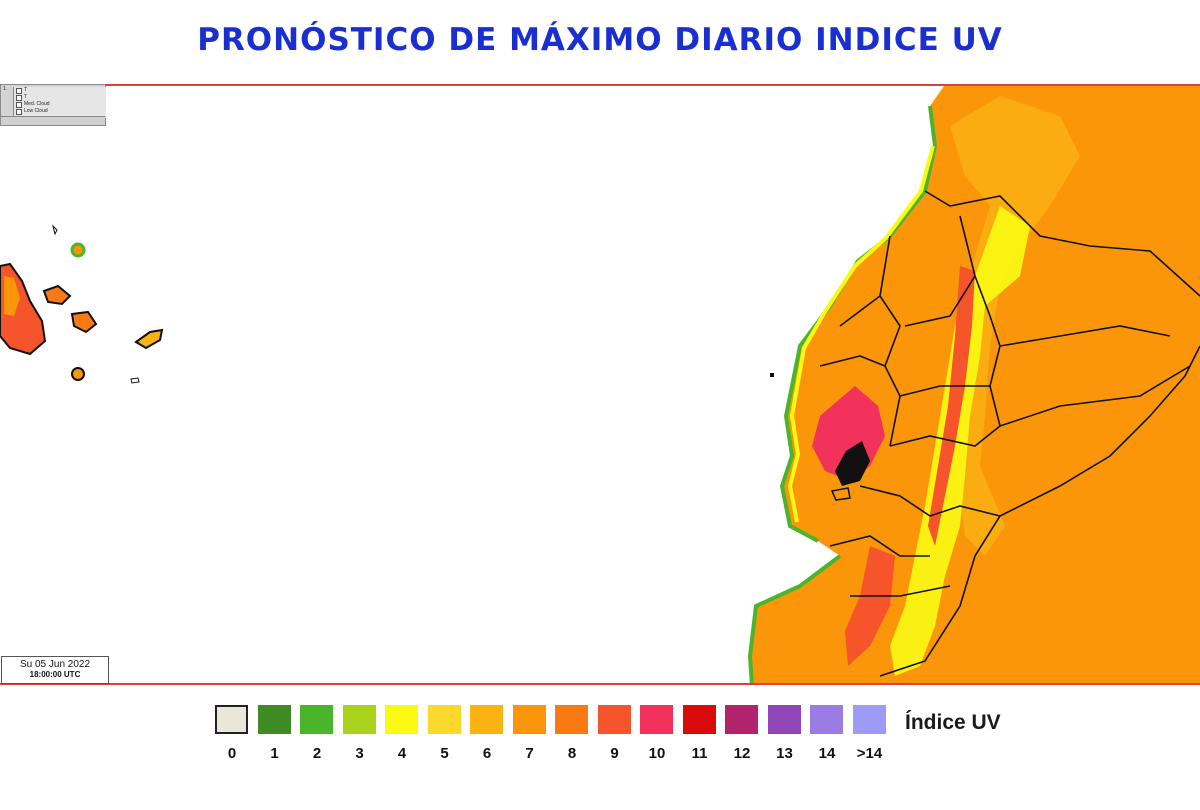 This screenshot has width=1200, height=810. Describe the element at coordinates (82, 304) in the screenshot. I see `galapagos-islands` at that location.